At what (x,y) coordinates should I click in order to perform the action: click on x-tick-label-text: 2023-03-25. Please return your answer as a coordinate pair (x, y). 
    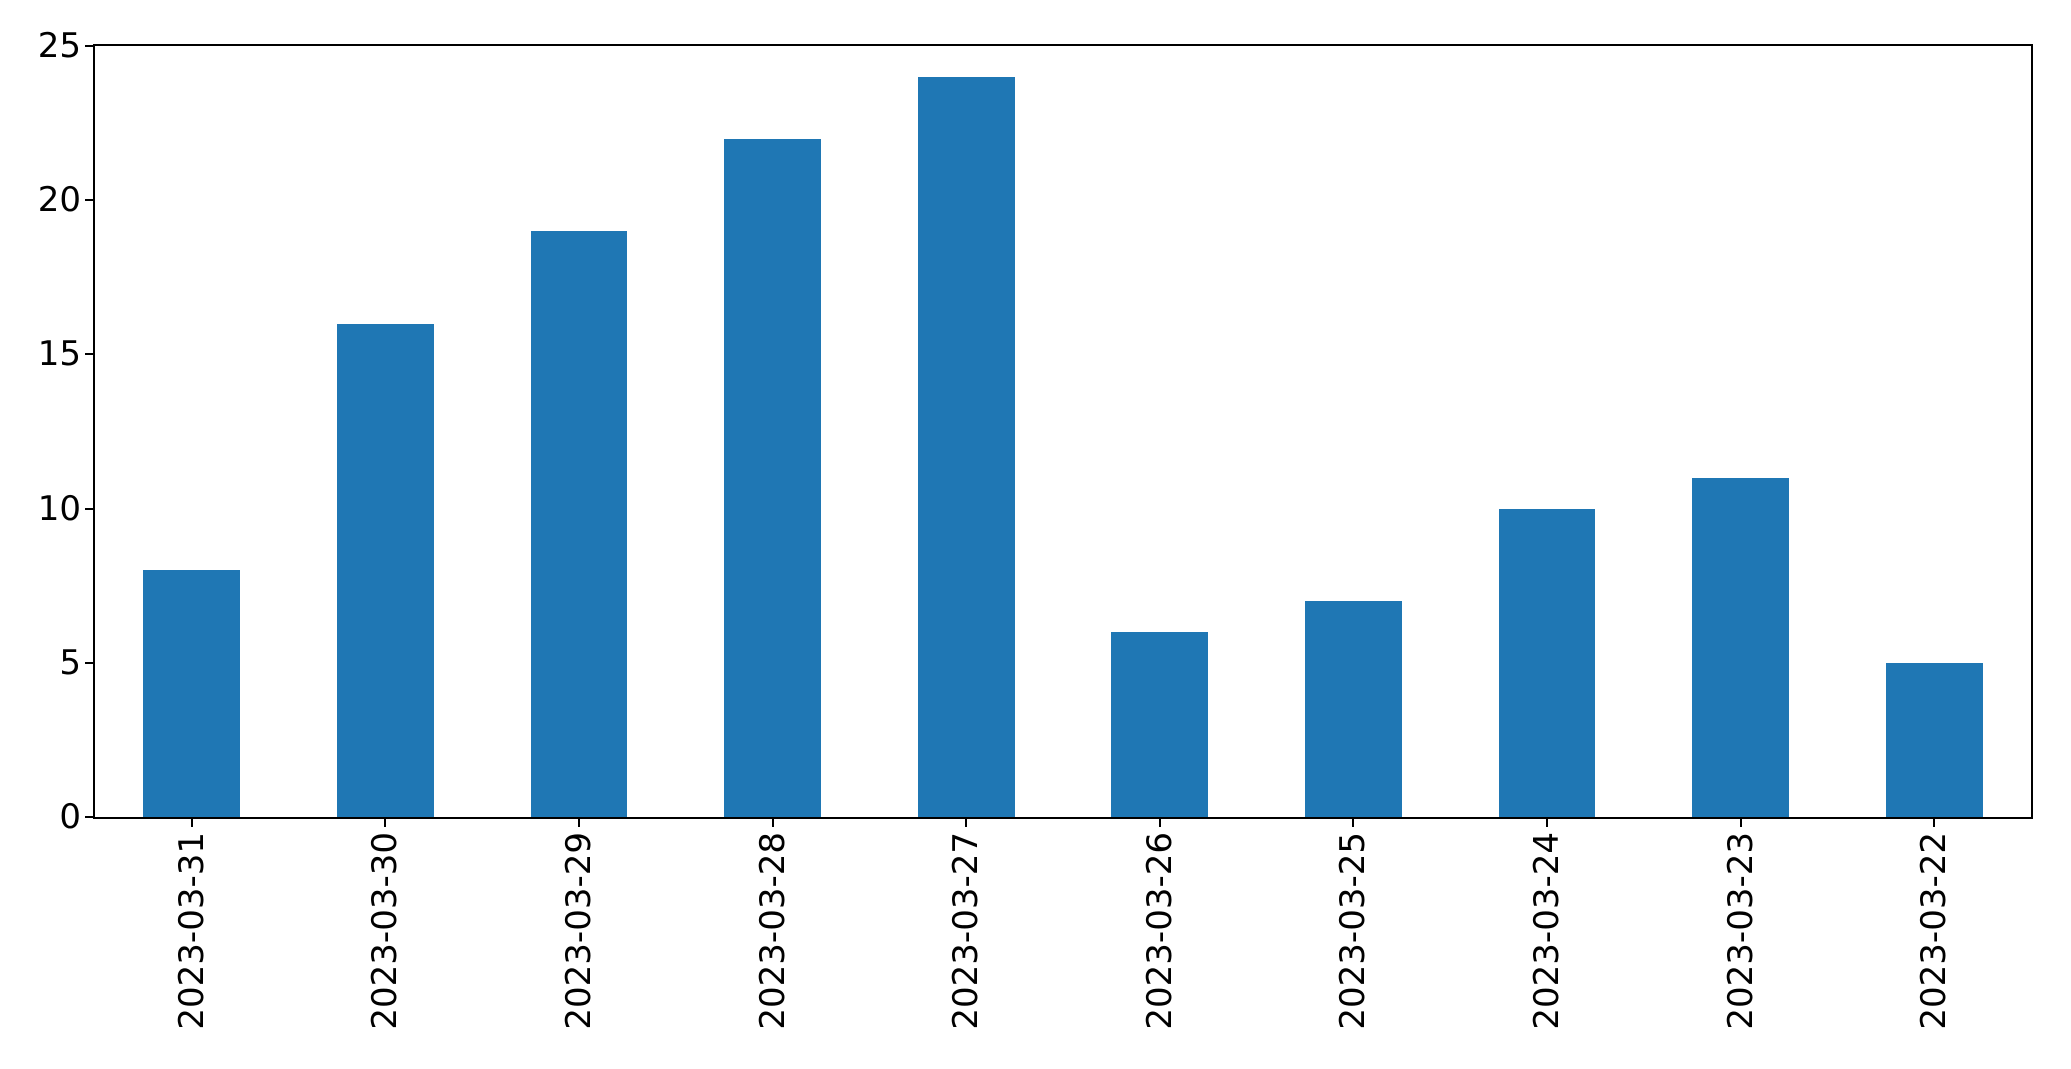
    Looking at the image, I should click on (1353, 931).